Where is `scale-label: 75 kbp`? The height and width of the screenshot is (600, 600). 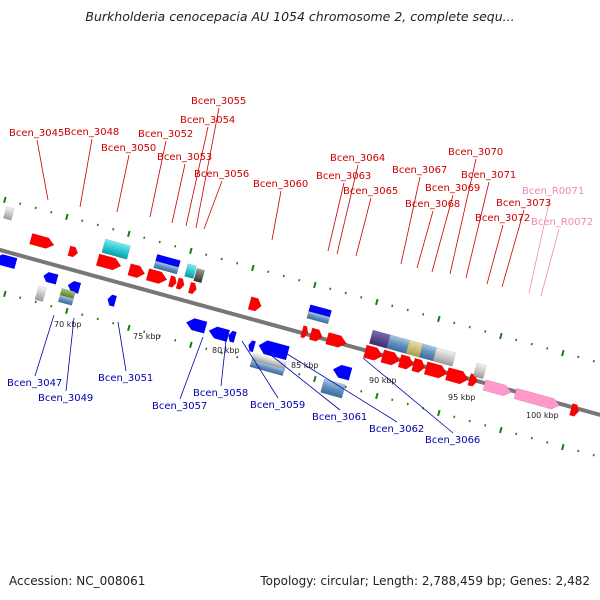 scale-label: 75 kbp is located at coordinates (147, 336).